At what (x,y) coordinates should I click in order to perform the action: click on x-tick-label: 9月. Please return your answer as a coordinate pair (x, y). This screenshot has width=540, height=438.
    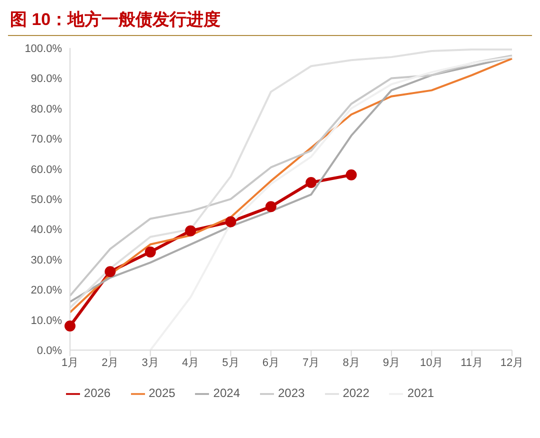
    Looking at the image, I should click on (391, 362).